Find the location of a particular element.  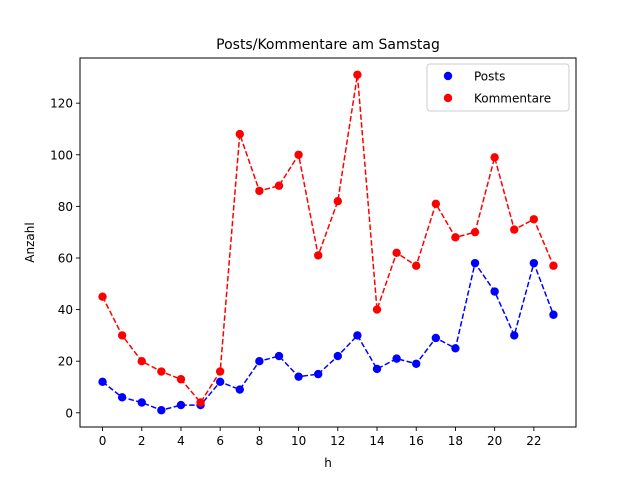

x-tick-label: 4 is located at coordinates (181, 441).